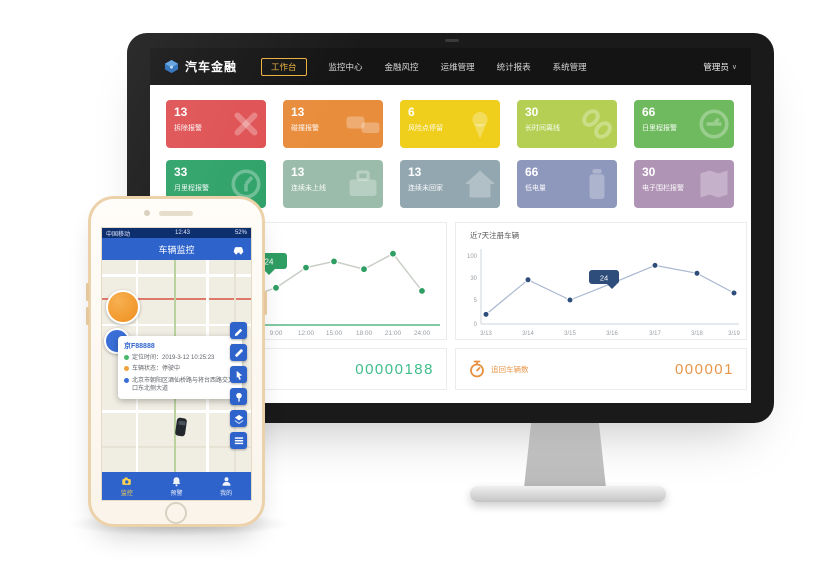 The width and height of the screenshot is (817, 585). What do you see at coordinates (127, 486) in the screenshot?
I see `tab-0: 监控` at bounding box center [127, 486].